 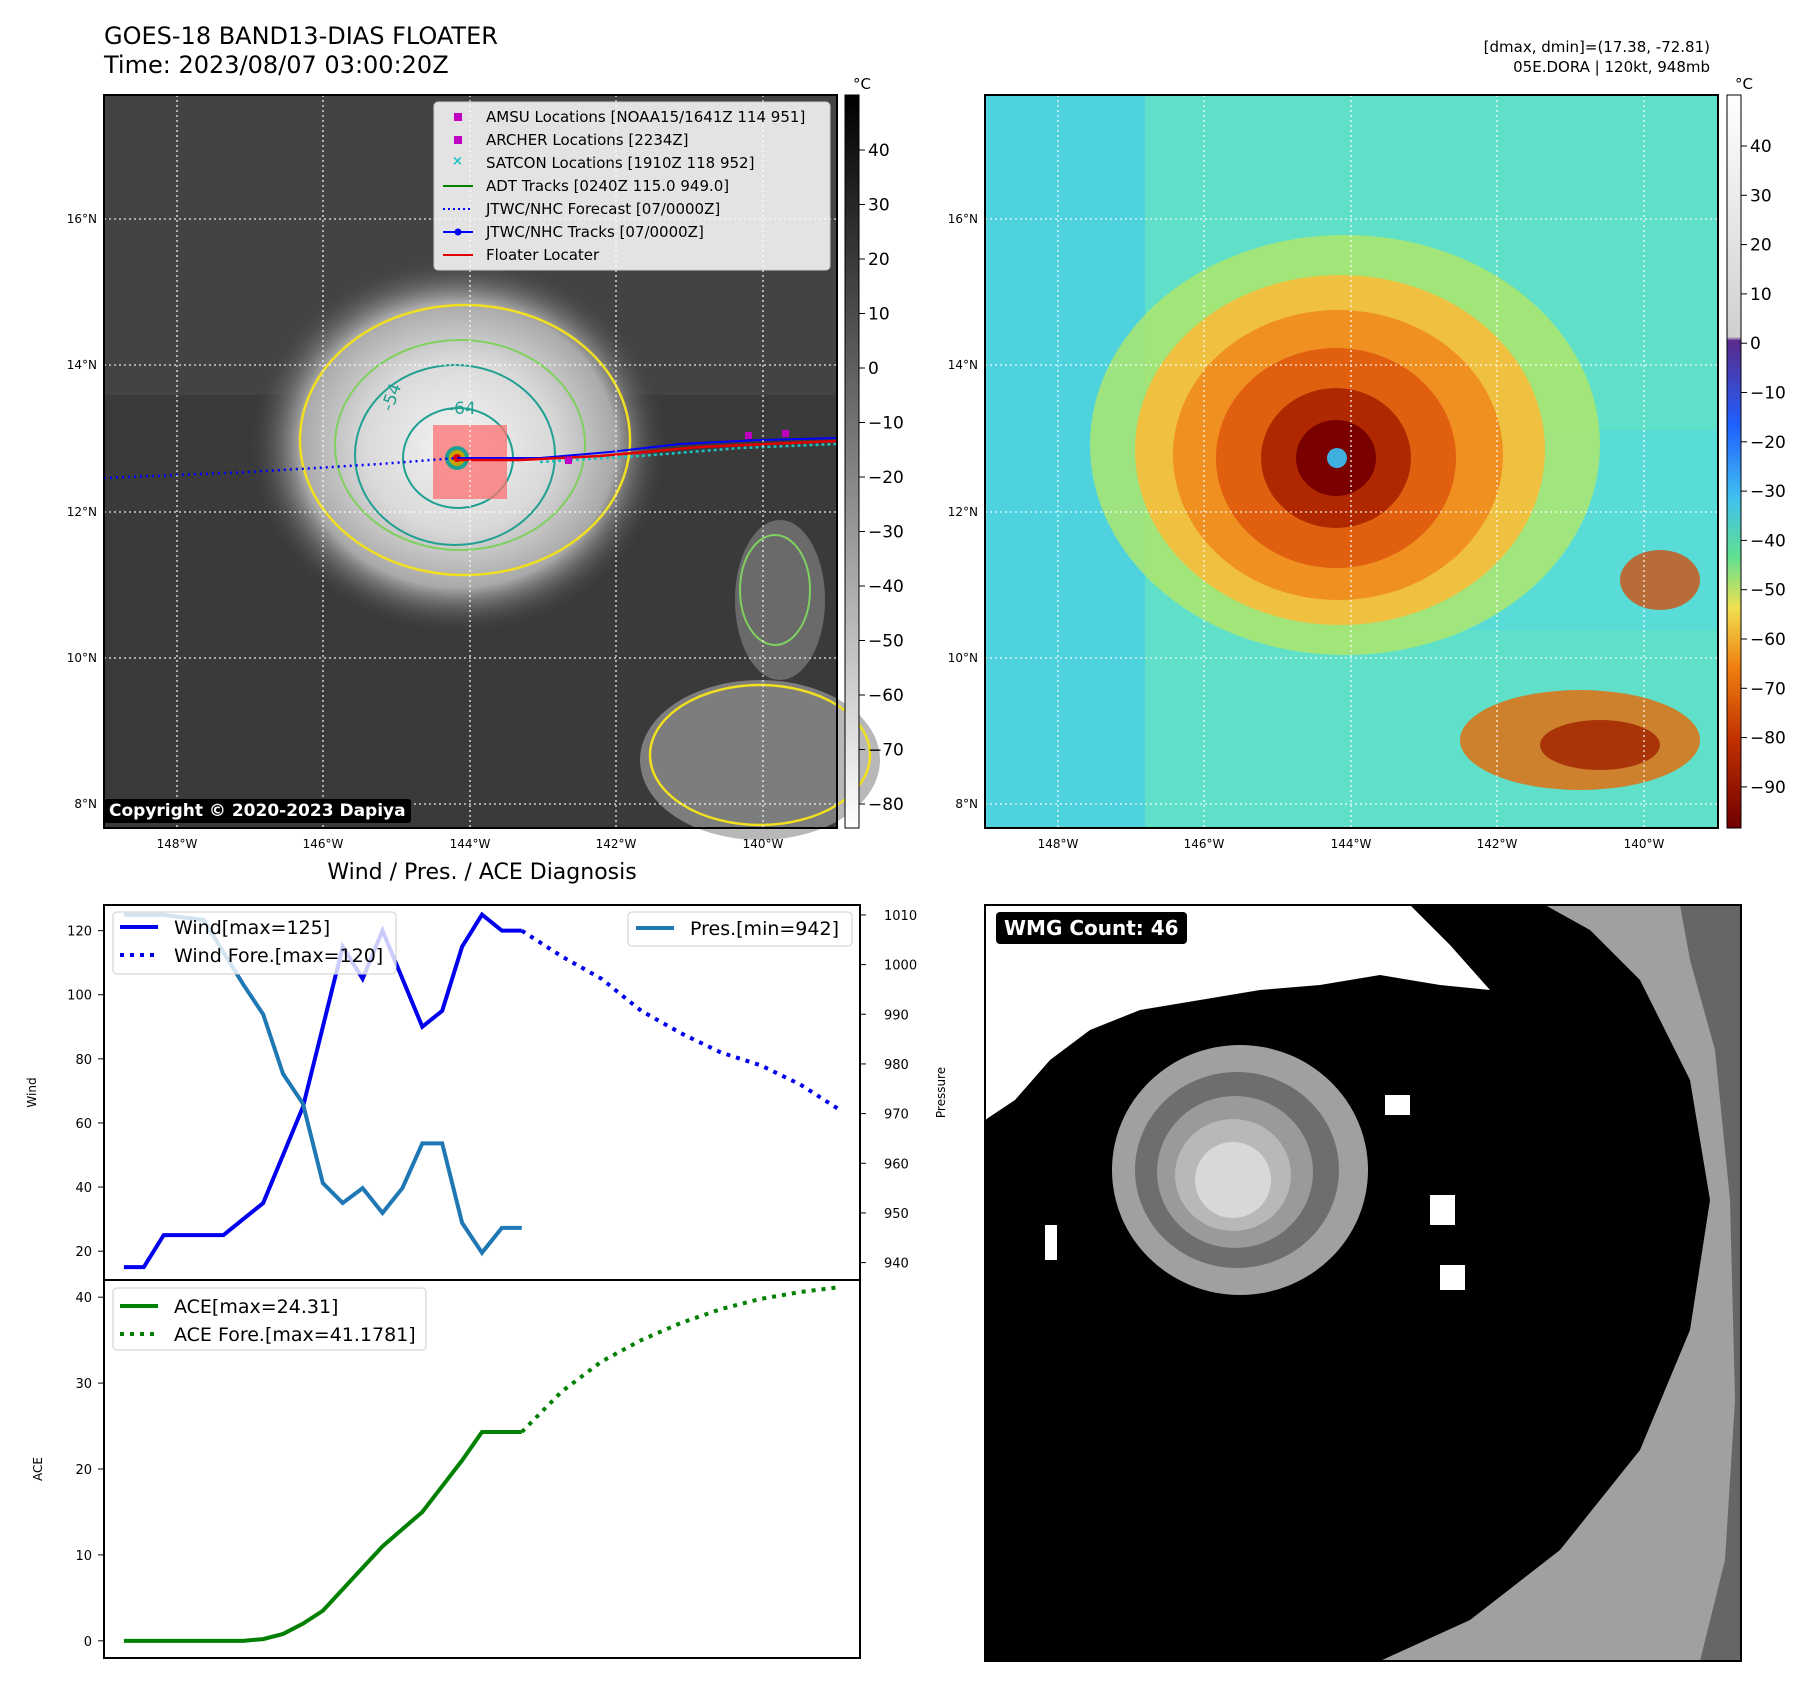 What do you see at coordinates (1091, 928) in the screenshot?
I see `wmg-count-badge: WMG Count: 46` at bounding box center [1091, 928].